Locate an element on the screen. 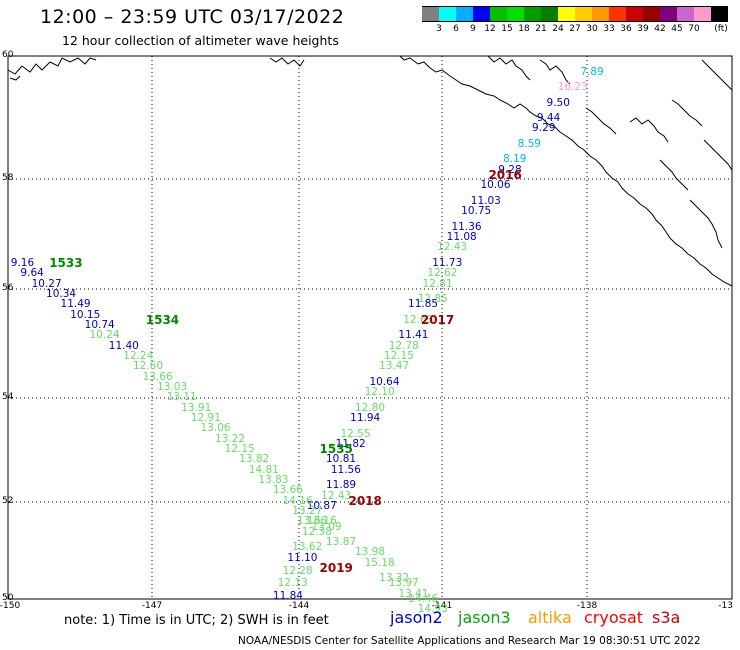 The image size is (740, 650). wave-height-label: 9.16 is located at coordinates (22, 262).